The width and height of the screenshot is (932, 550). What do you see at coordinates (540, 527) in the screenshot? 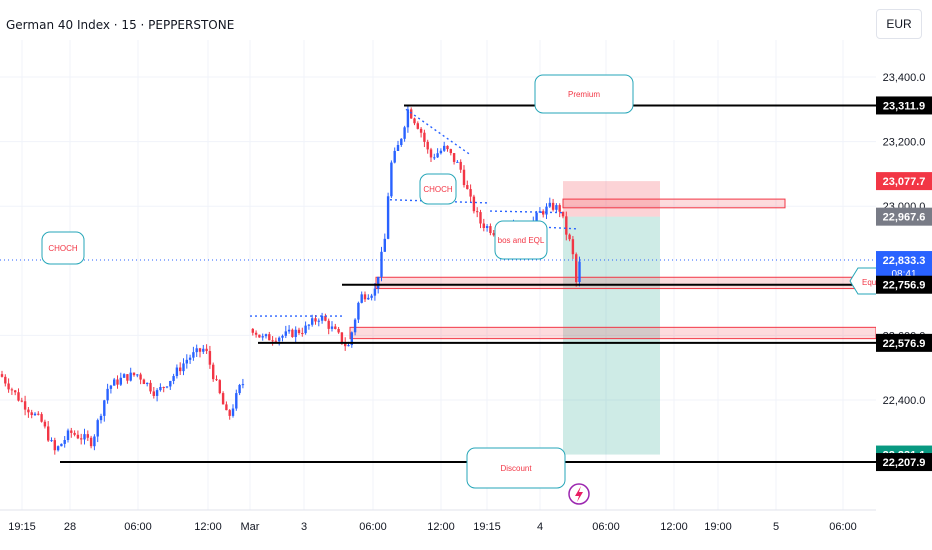
I see `x-tick-label: 4` at bounding box center [540, 527].